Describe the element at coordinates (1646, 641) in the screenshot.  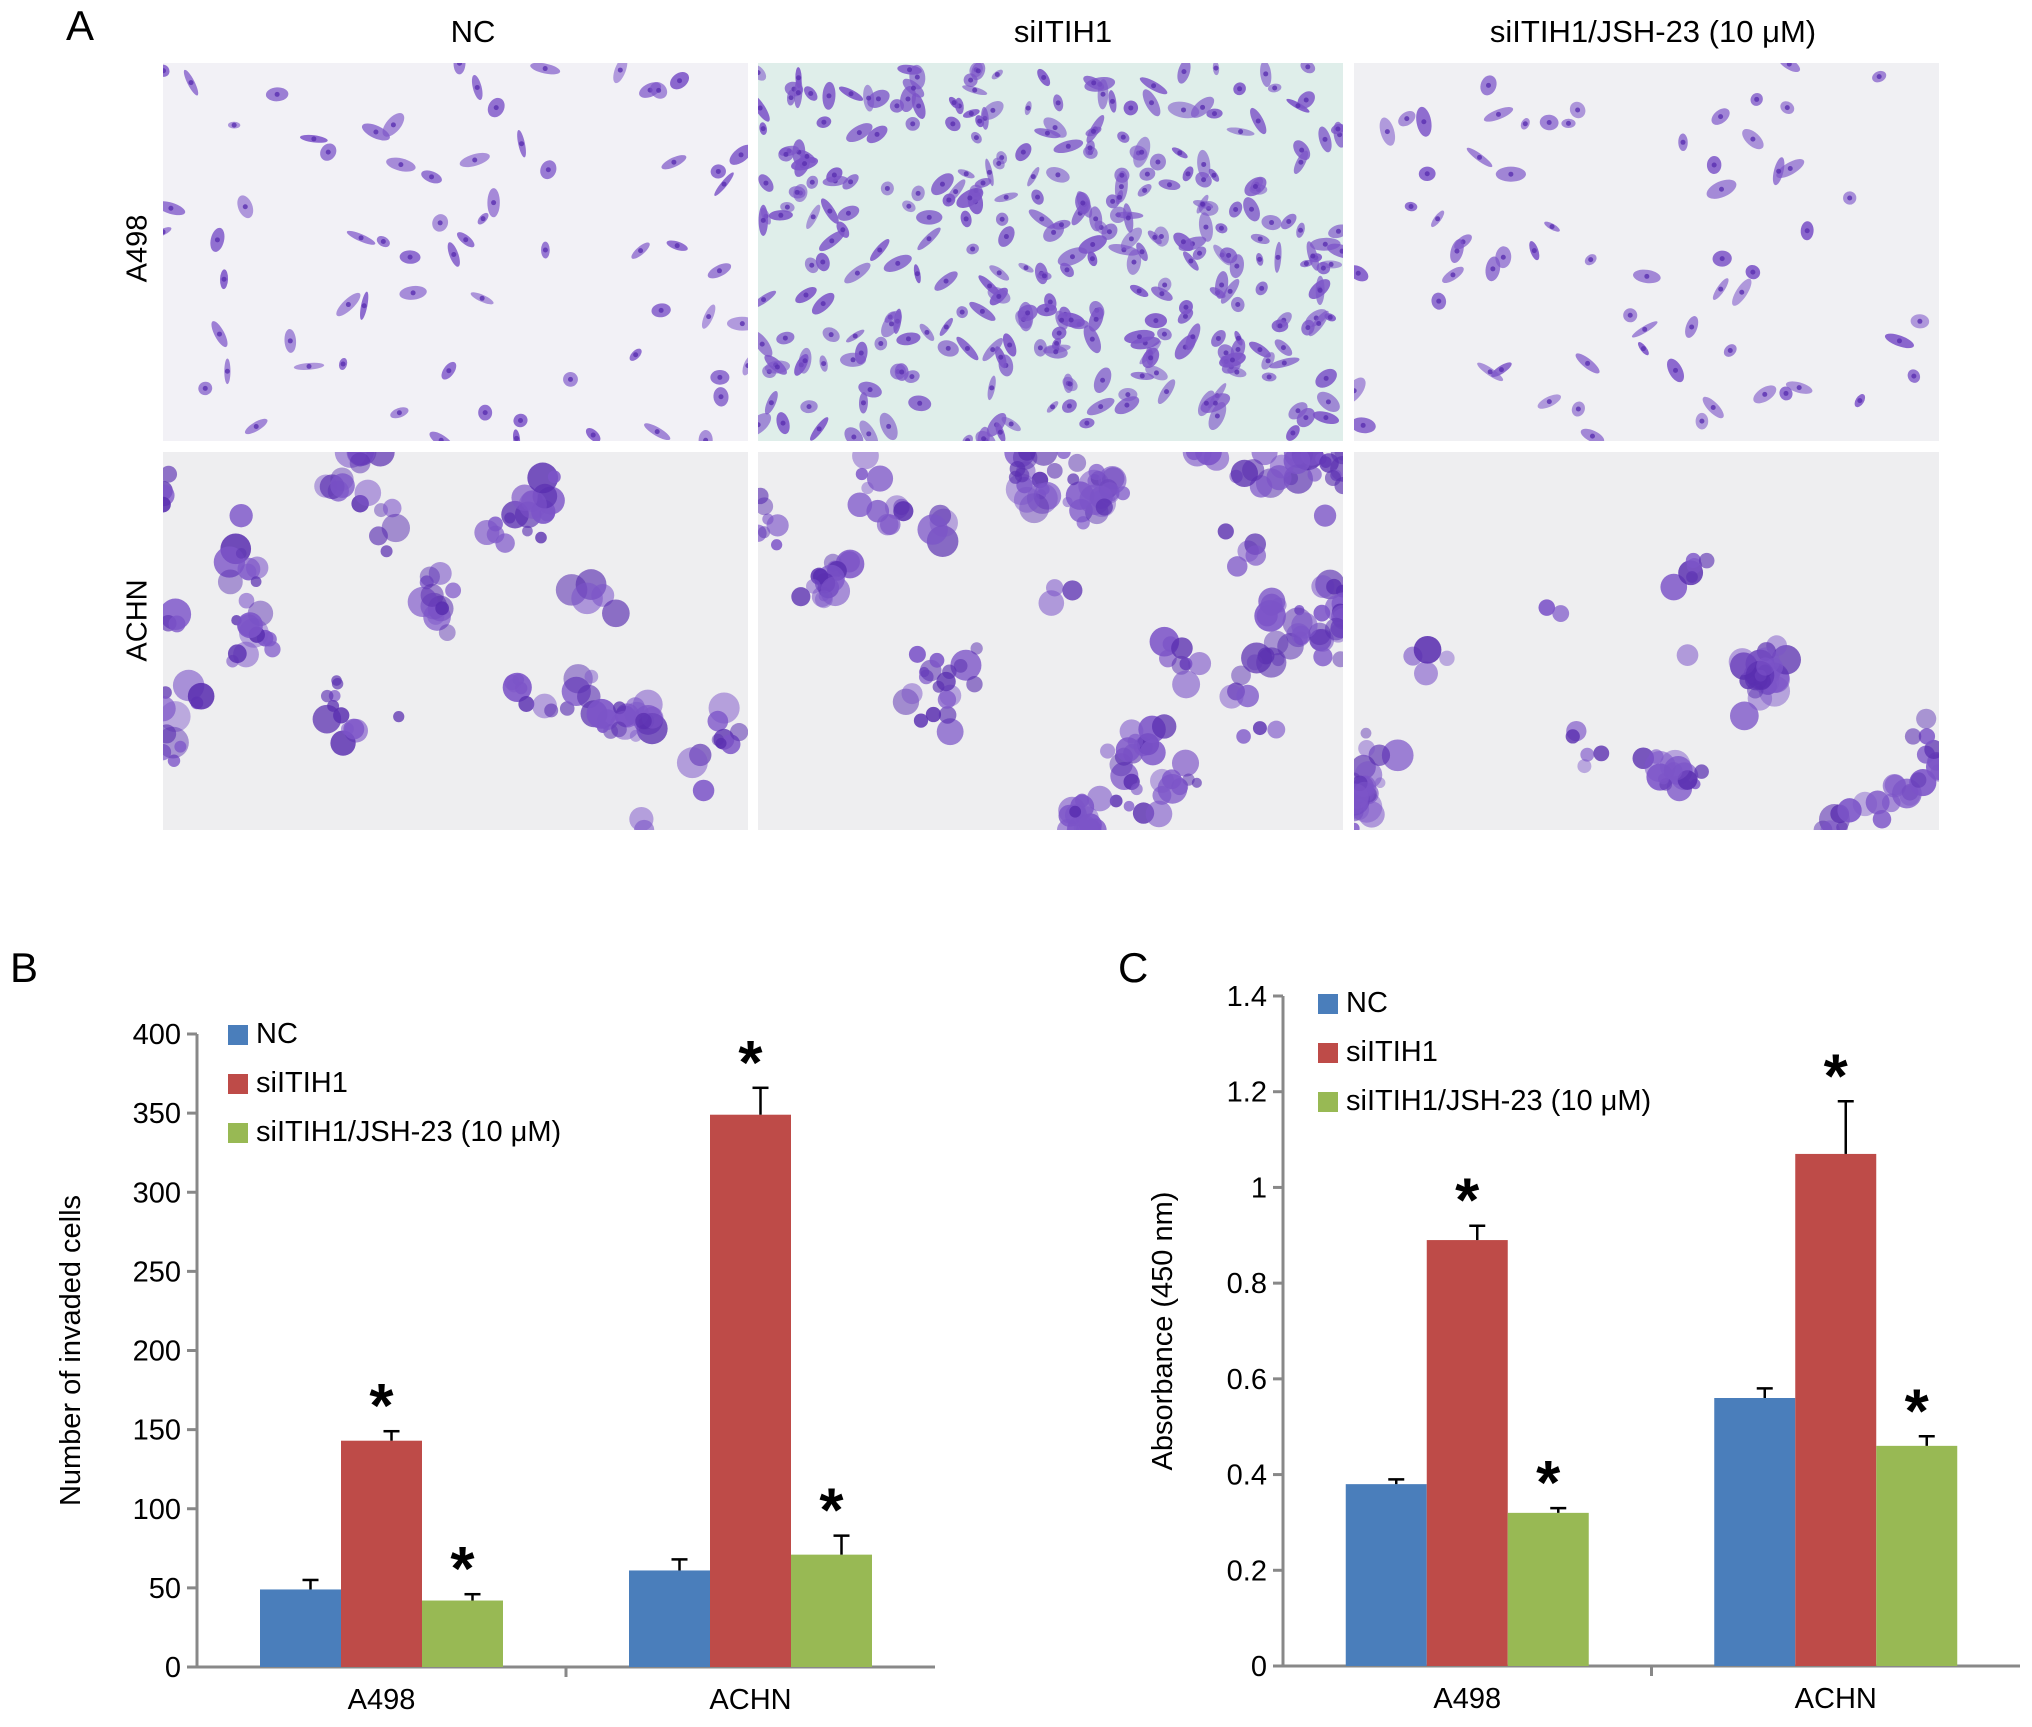
I see `micrograph-achn-jsh23` at that location.